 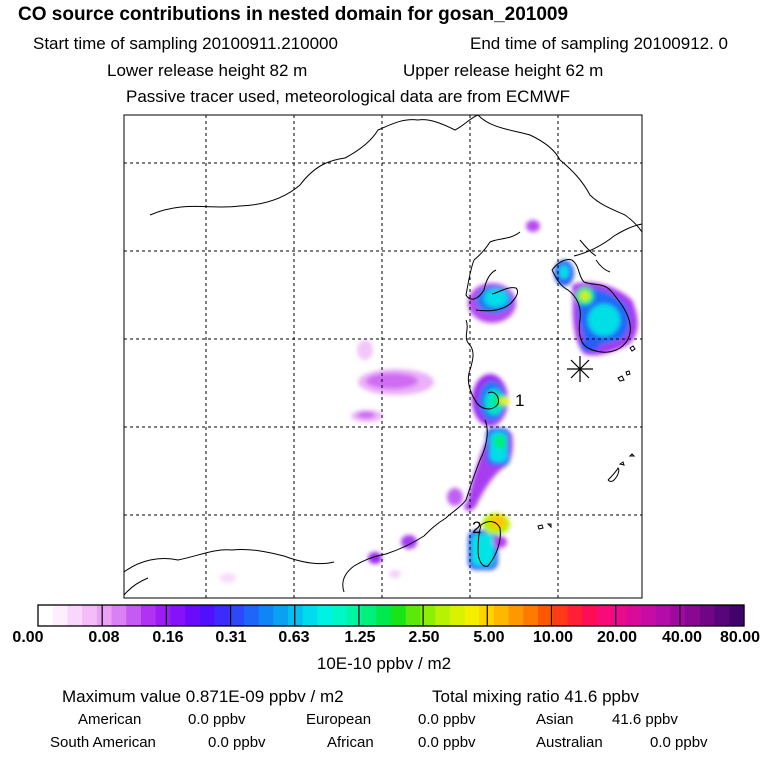 I want to click on region-name: American, so click(x=110, y=719).